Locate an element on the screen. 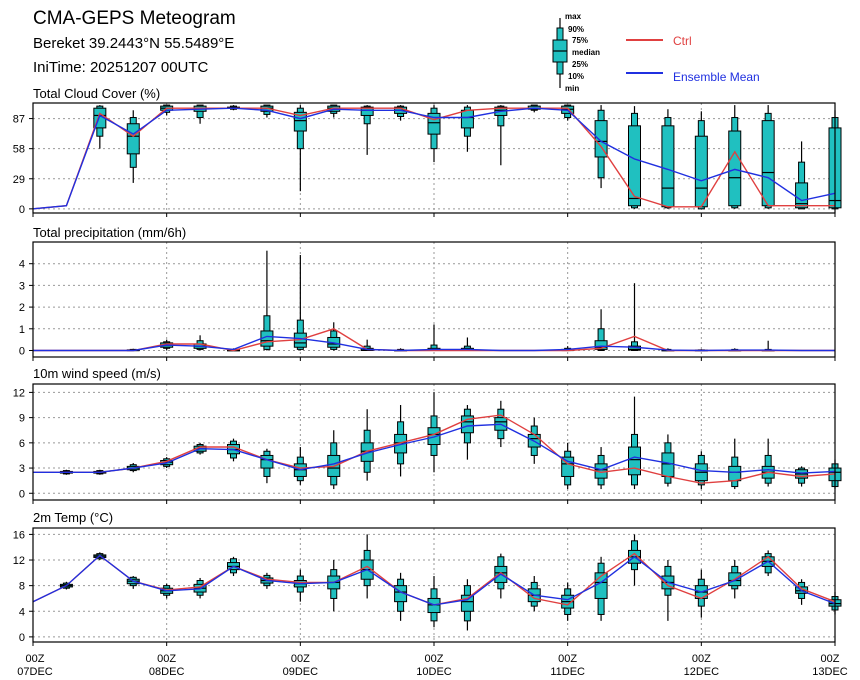 The height and width of the screenshot is (680, 860). y-tick-label: 9 is located at coordinates (22, 419).